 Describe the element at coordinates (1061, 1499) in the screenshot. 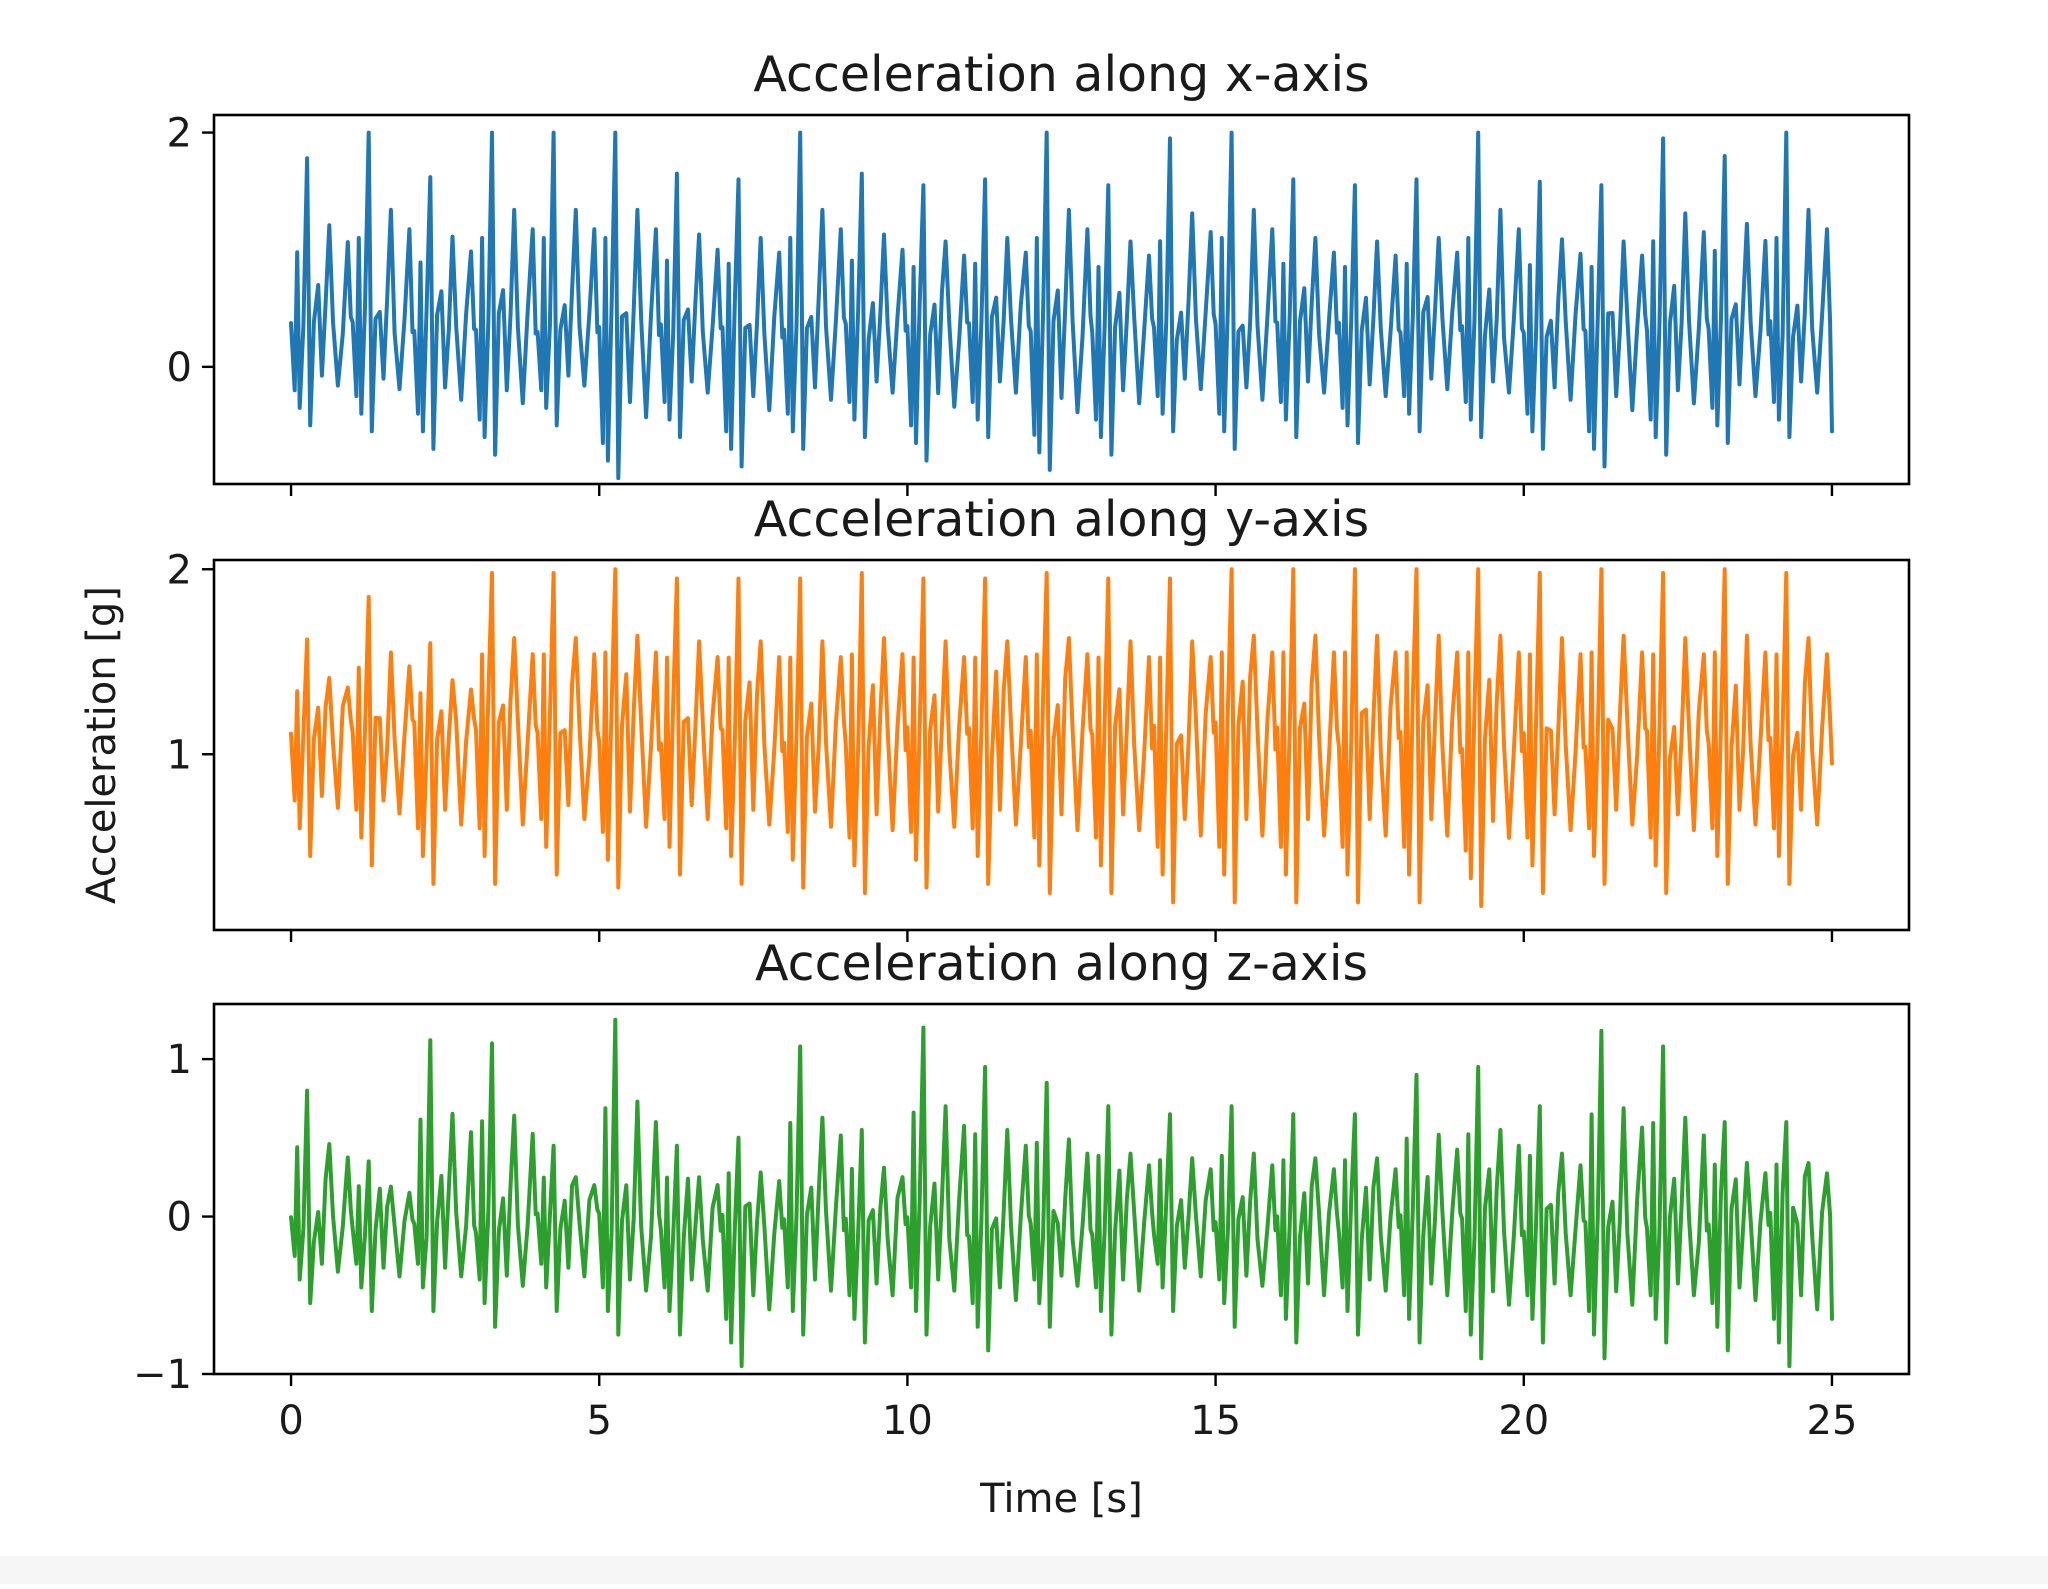

I see `x-axis-label: Time [s]` at that location.